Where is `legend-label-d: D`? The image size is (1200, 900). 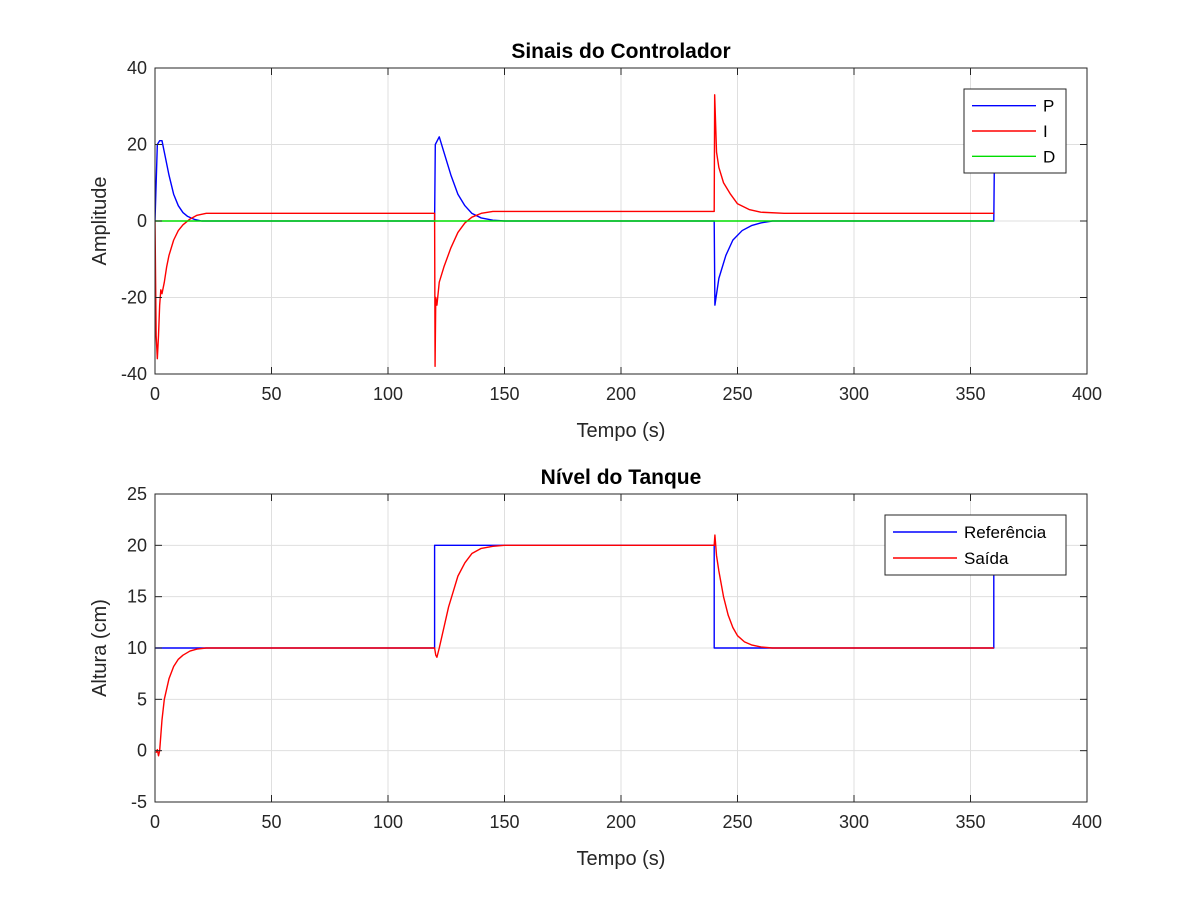 legend-label-d: D is located at coordinates (1049, 156).